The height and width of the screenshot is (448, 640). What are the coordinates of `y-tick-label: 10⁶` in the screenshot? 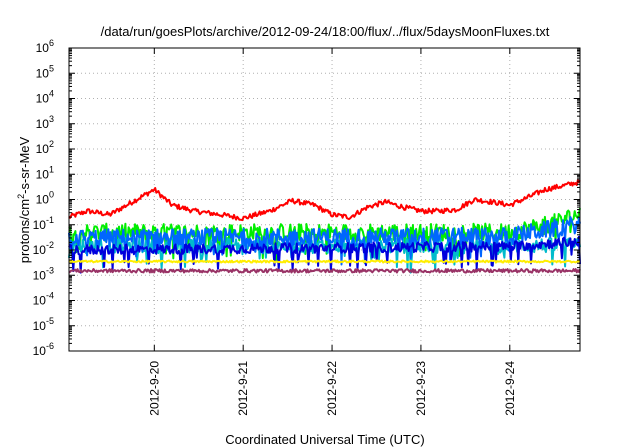 It's located at (45, 46).